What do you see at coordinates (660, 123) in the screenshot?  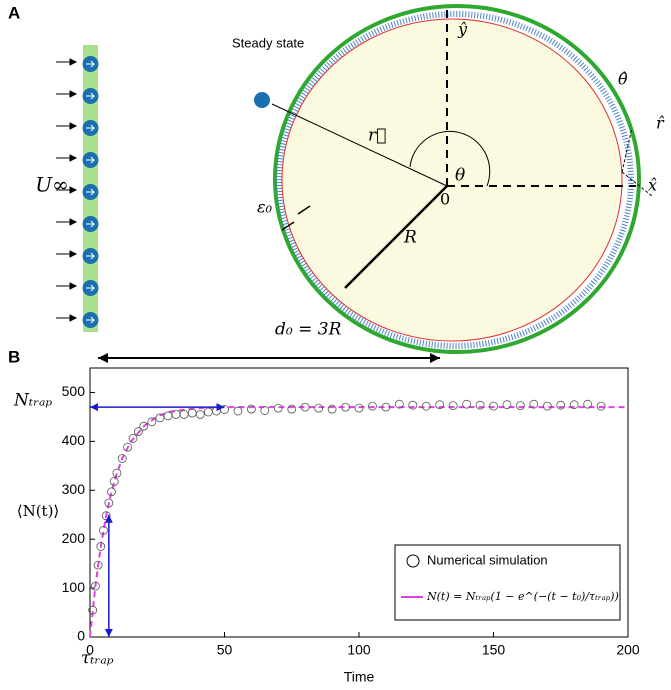 I see `label: r̂` at bounding box center [660, 123].